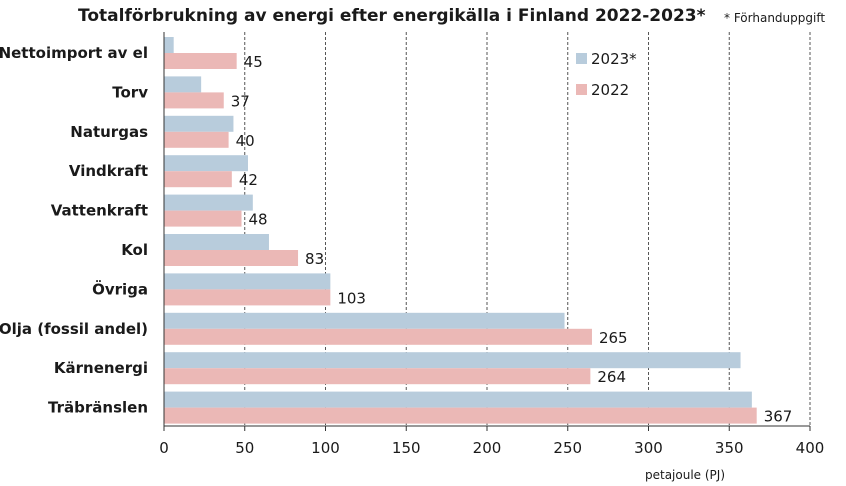 Image resolution: width=846 pixels, height=486 pixels. What do you see at coordinates (567, 448) in the screenshot?
I see `x-tick-label: 250` at bounding box center [567, 448].